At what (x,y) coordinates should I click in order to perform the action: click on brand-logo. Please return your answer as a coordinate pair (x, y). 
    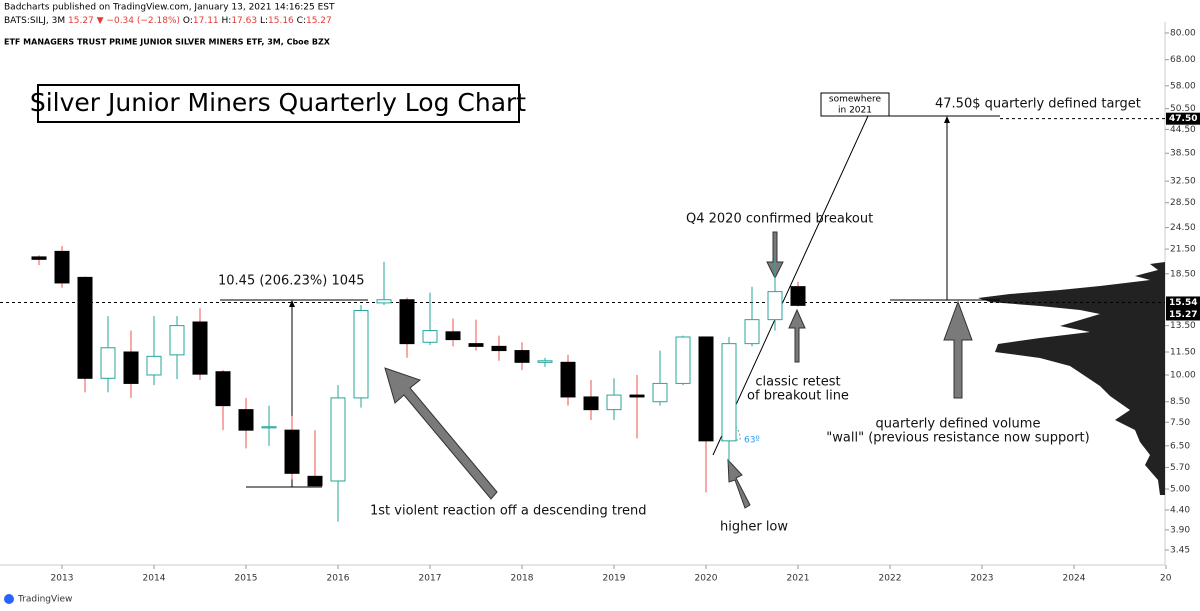
    Looking at the image, I should click on (9, 599).